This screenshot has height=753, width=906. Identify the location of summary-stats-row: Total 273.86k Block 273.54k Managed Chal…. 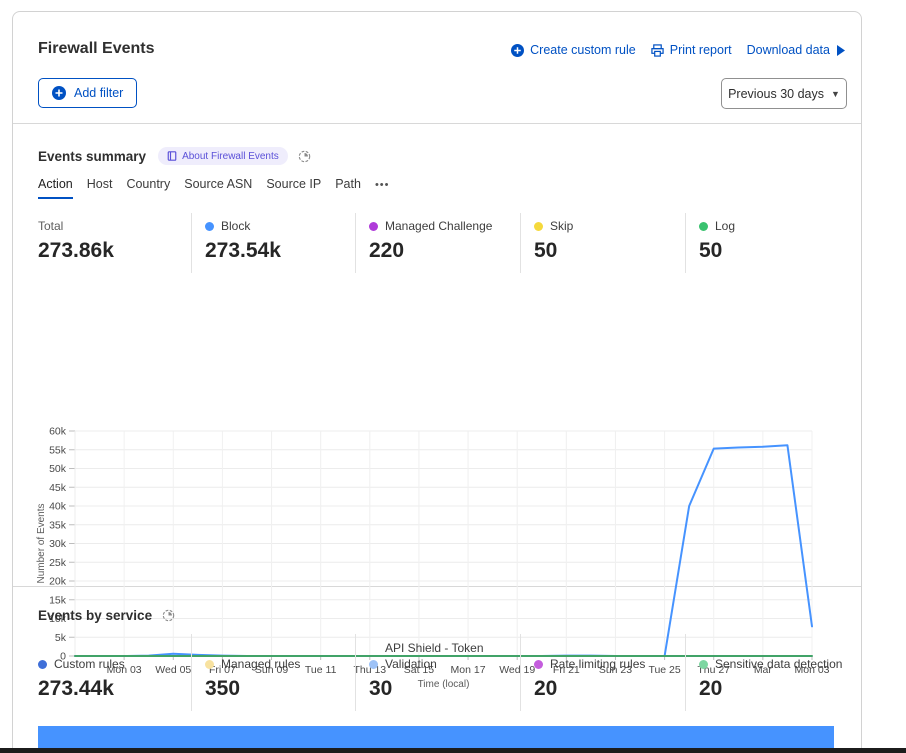
(437, 243).